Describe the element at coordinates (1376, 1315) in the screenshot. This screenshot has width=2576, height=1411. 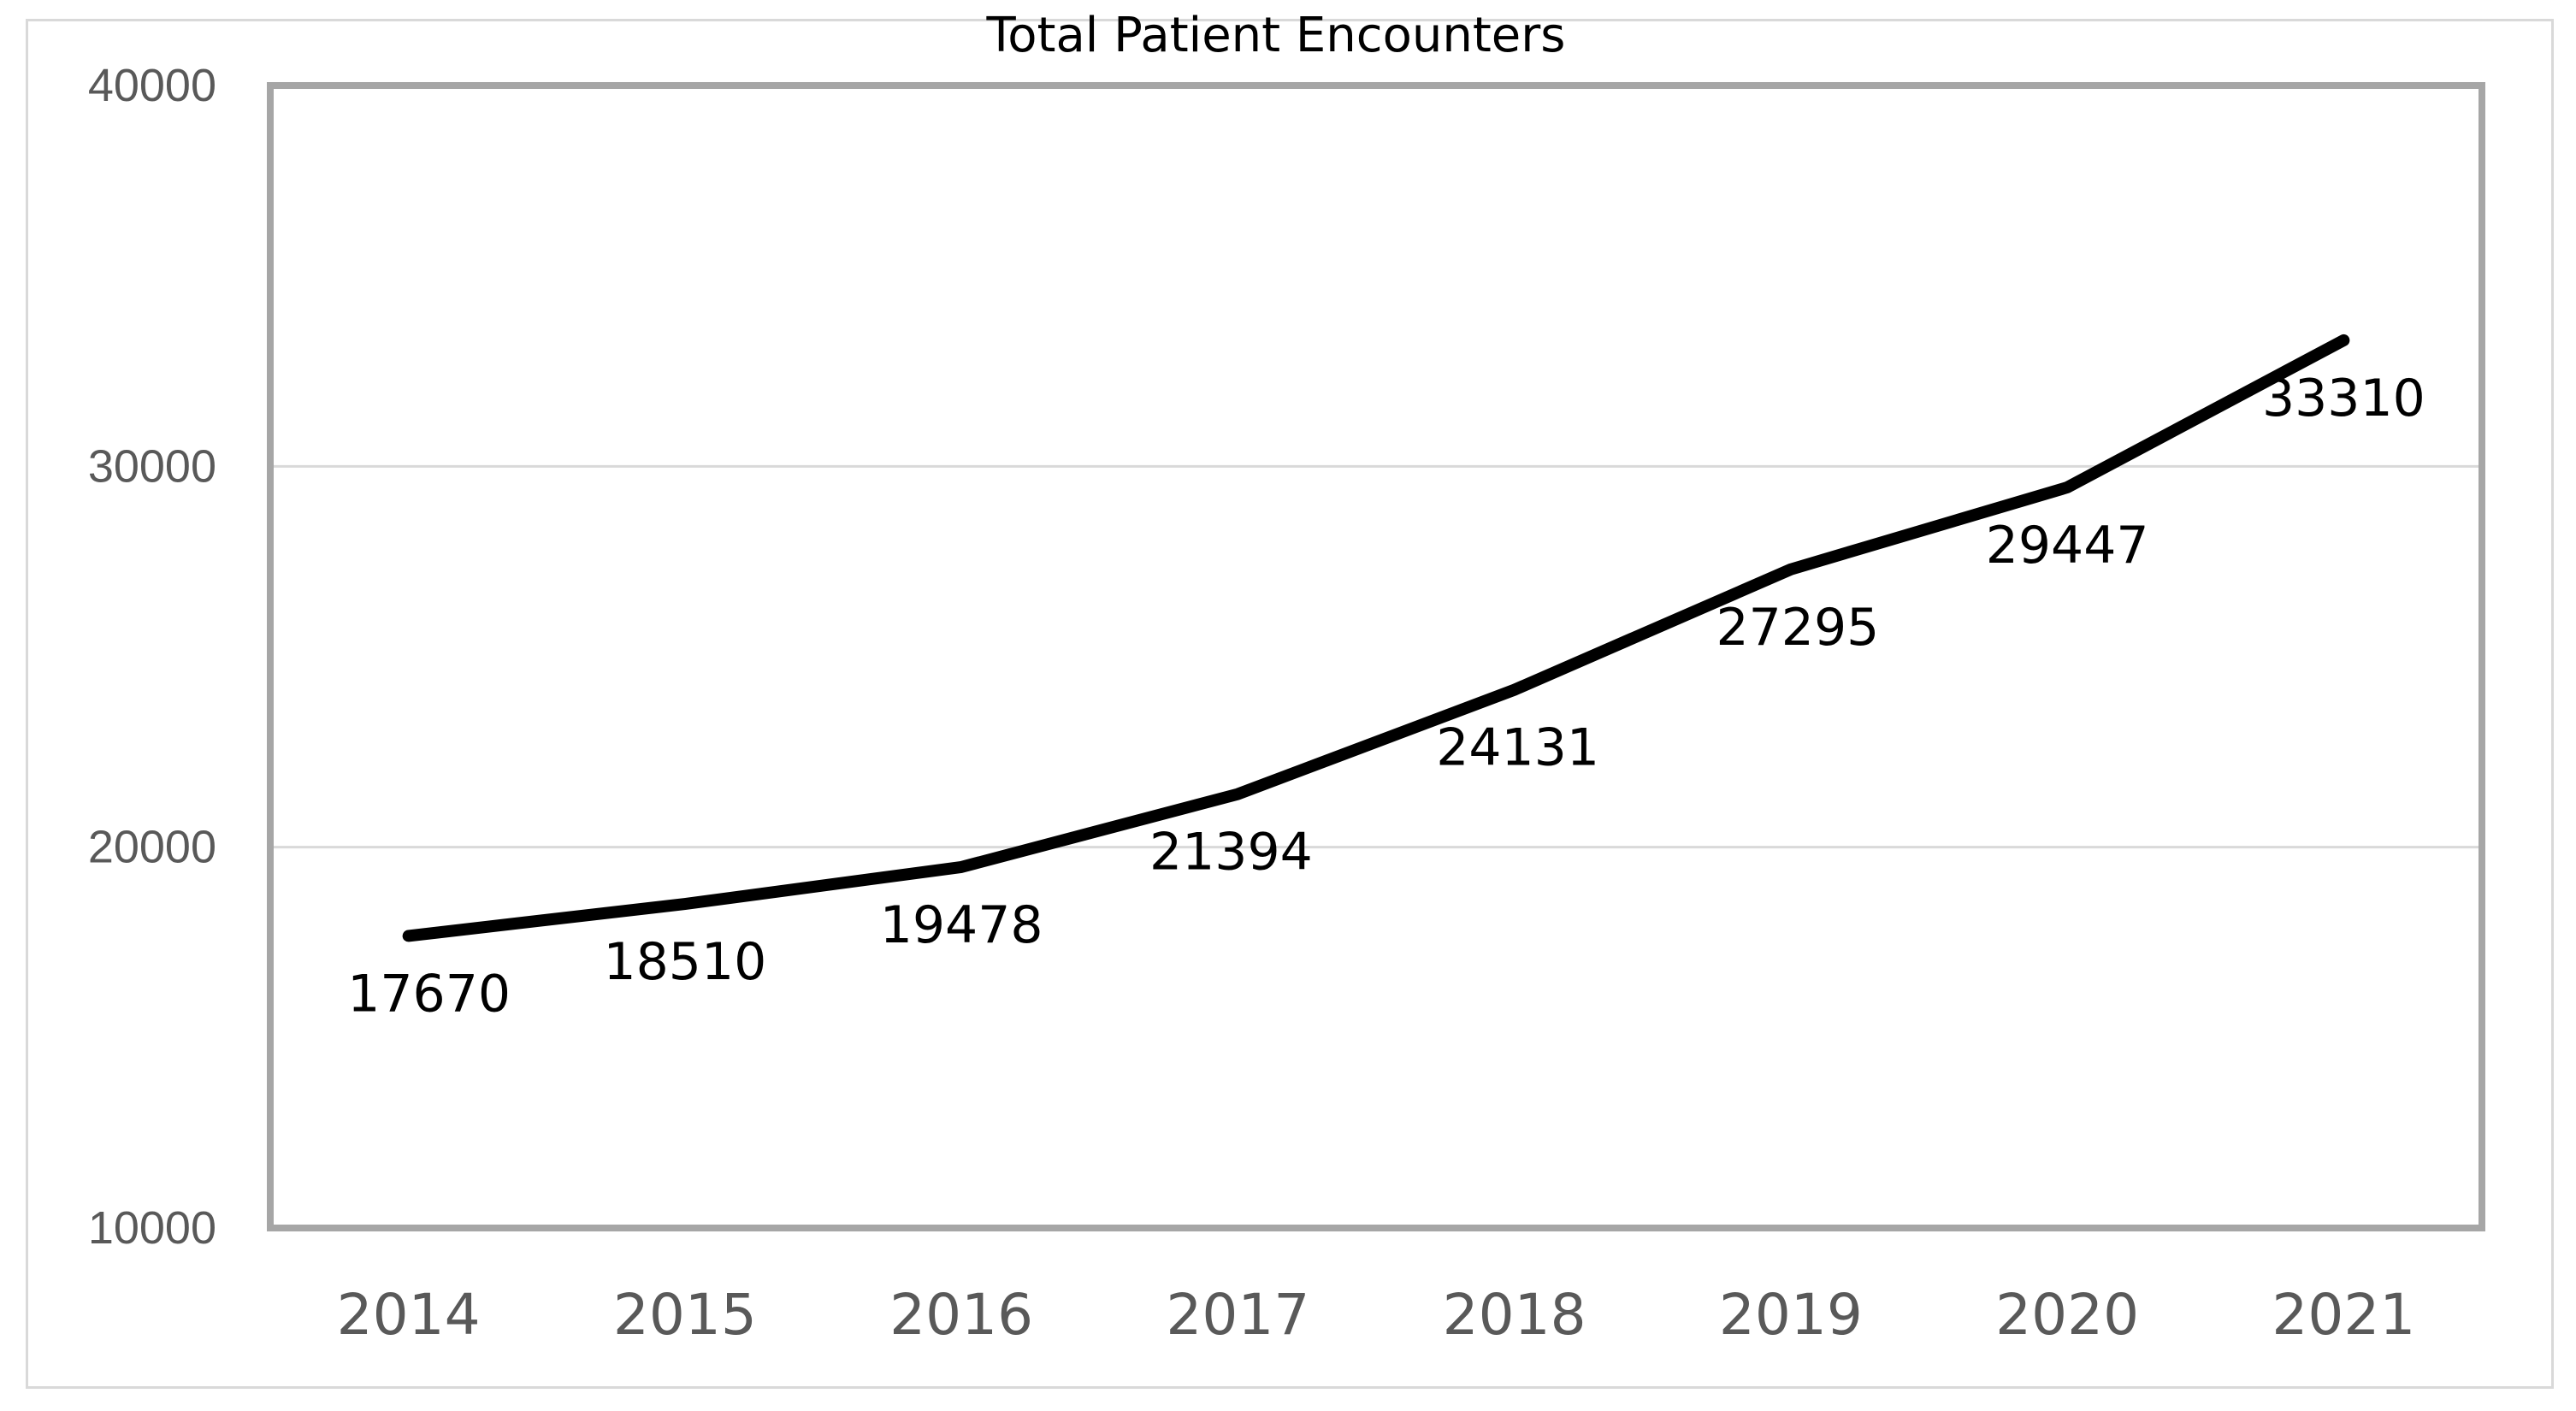
I see `x-axis-ticks: 2014 2015 2016 2017 2018 2019 2020 2021` at that location.